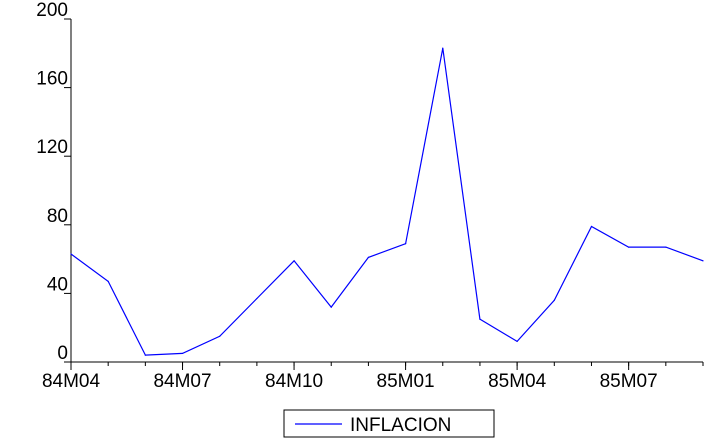 The width and height of the screenshot is (704, 440). I want to click on x-tick-label: 85M07, so click(629, 381).